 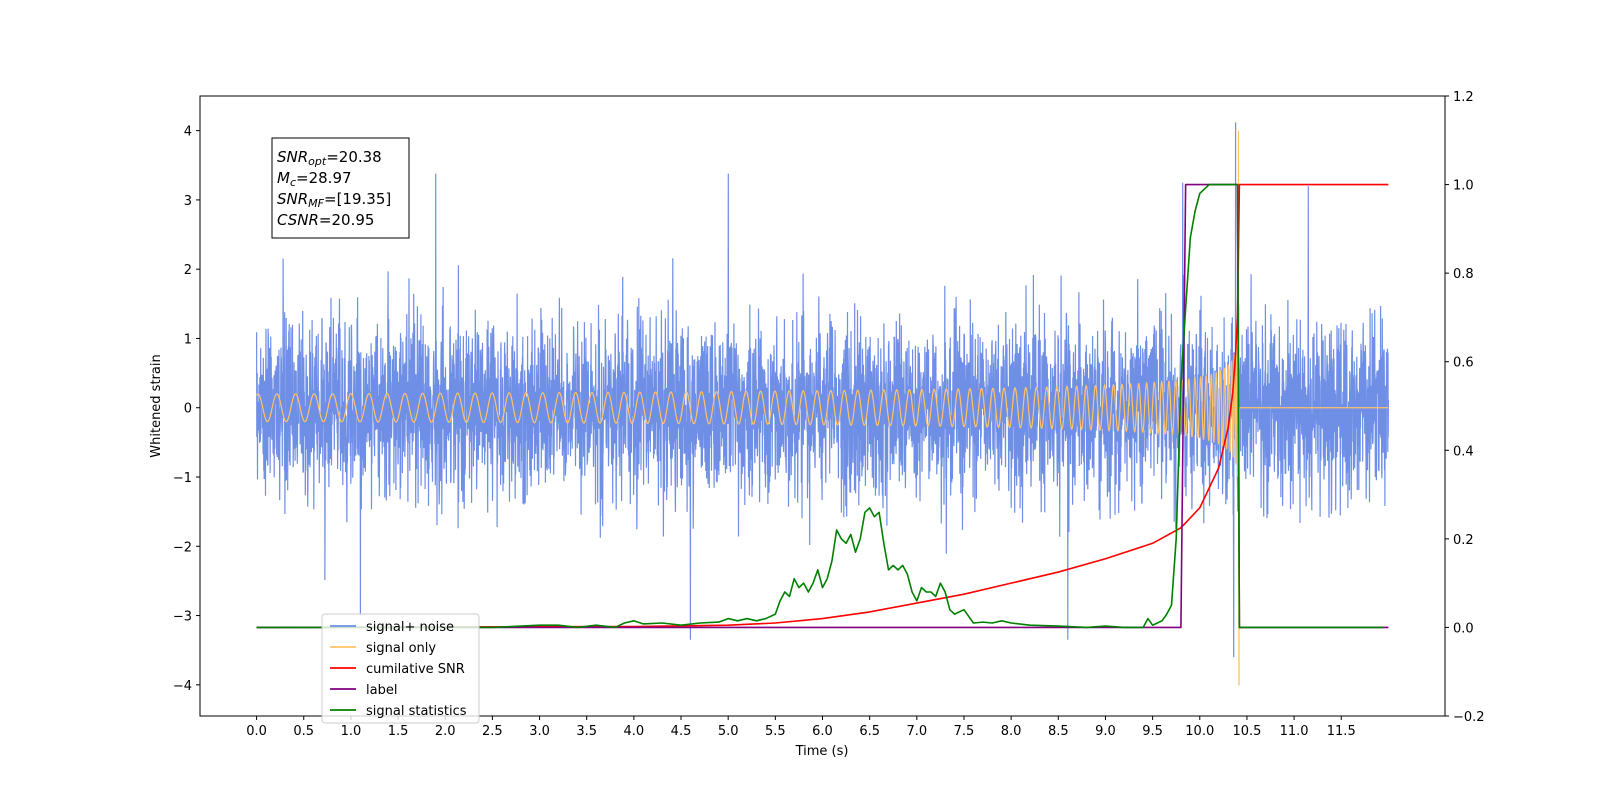 I want to click on legend-label-signal-only: signal only, so click(x=401, y=648).